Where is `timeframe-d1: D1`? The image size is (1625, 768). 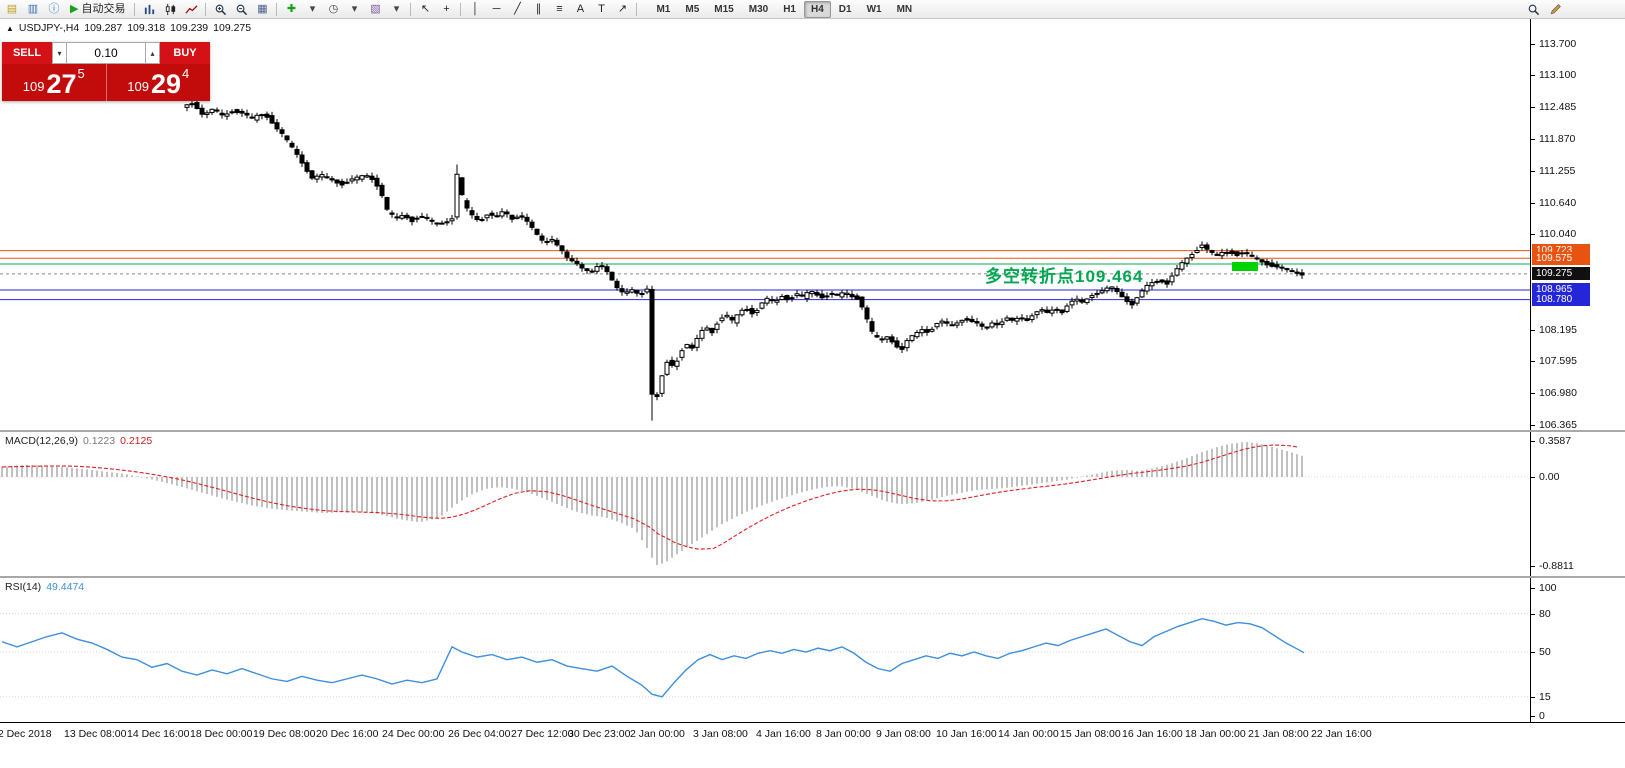 timeframe-d1: D1 is located at coordinates (845, 9).